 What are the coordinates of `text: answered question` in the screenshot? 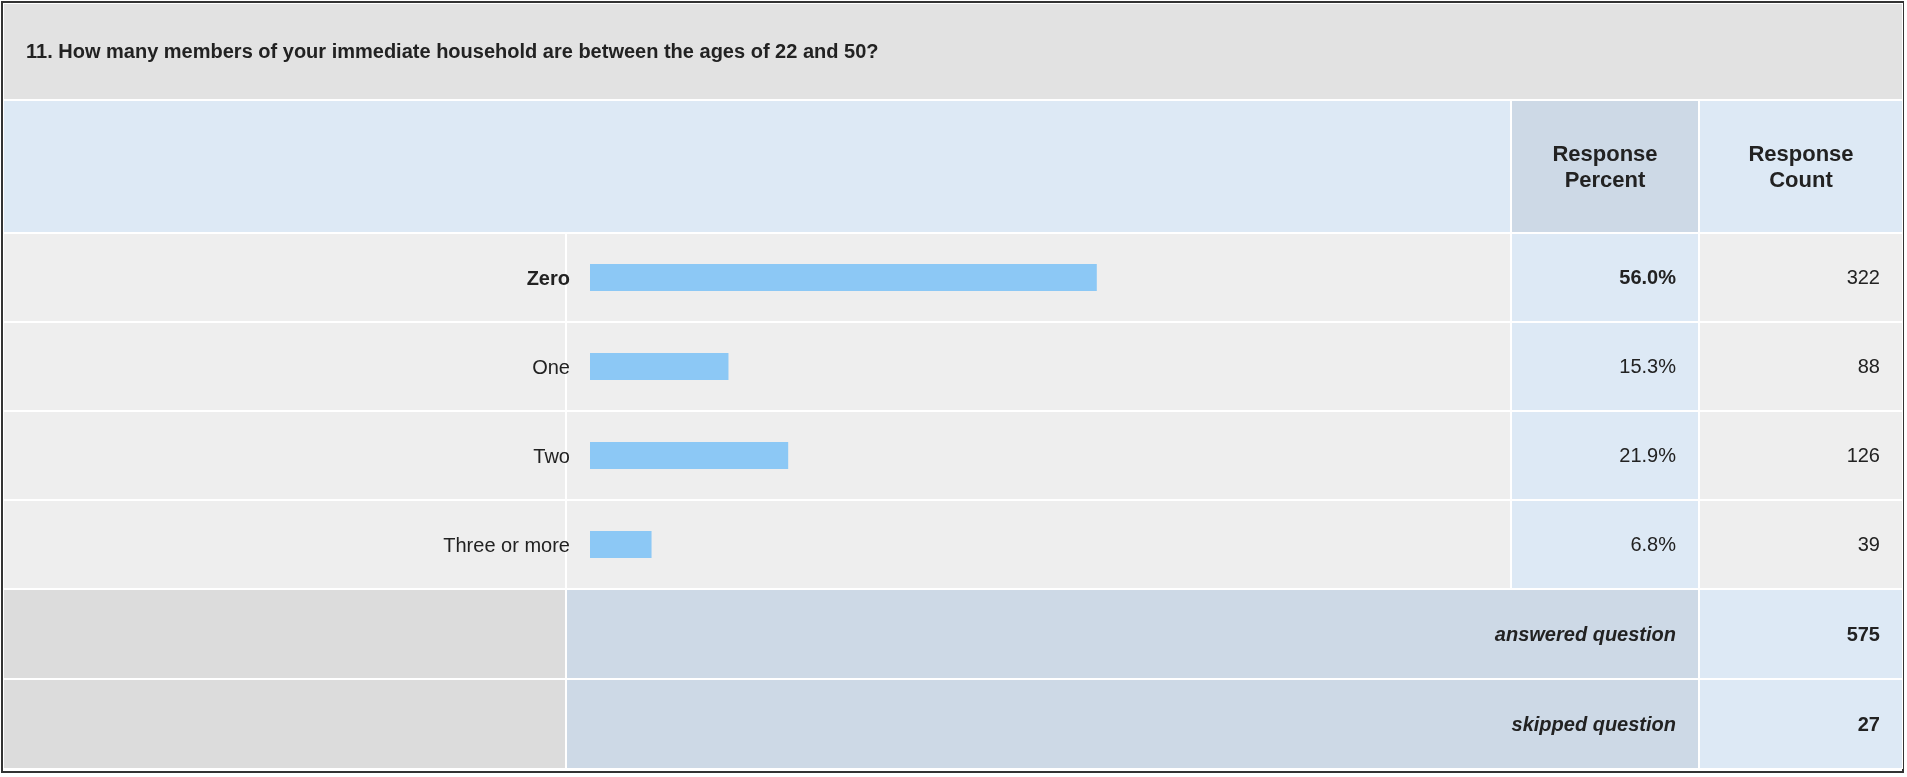 It's located at (1132, 634).